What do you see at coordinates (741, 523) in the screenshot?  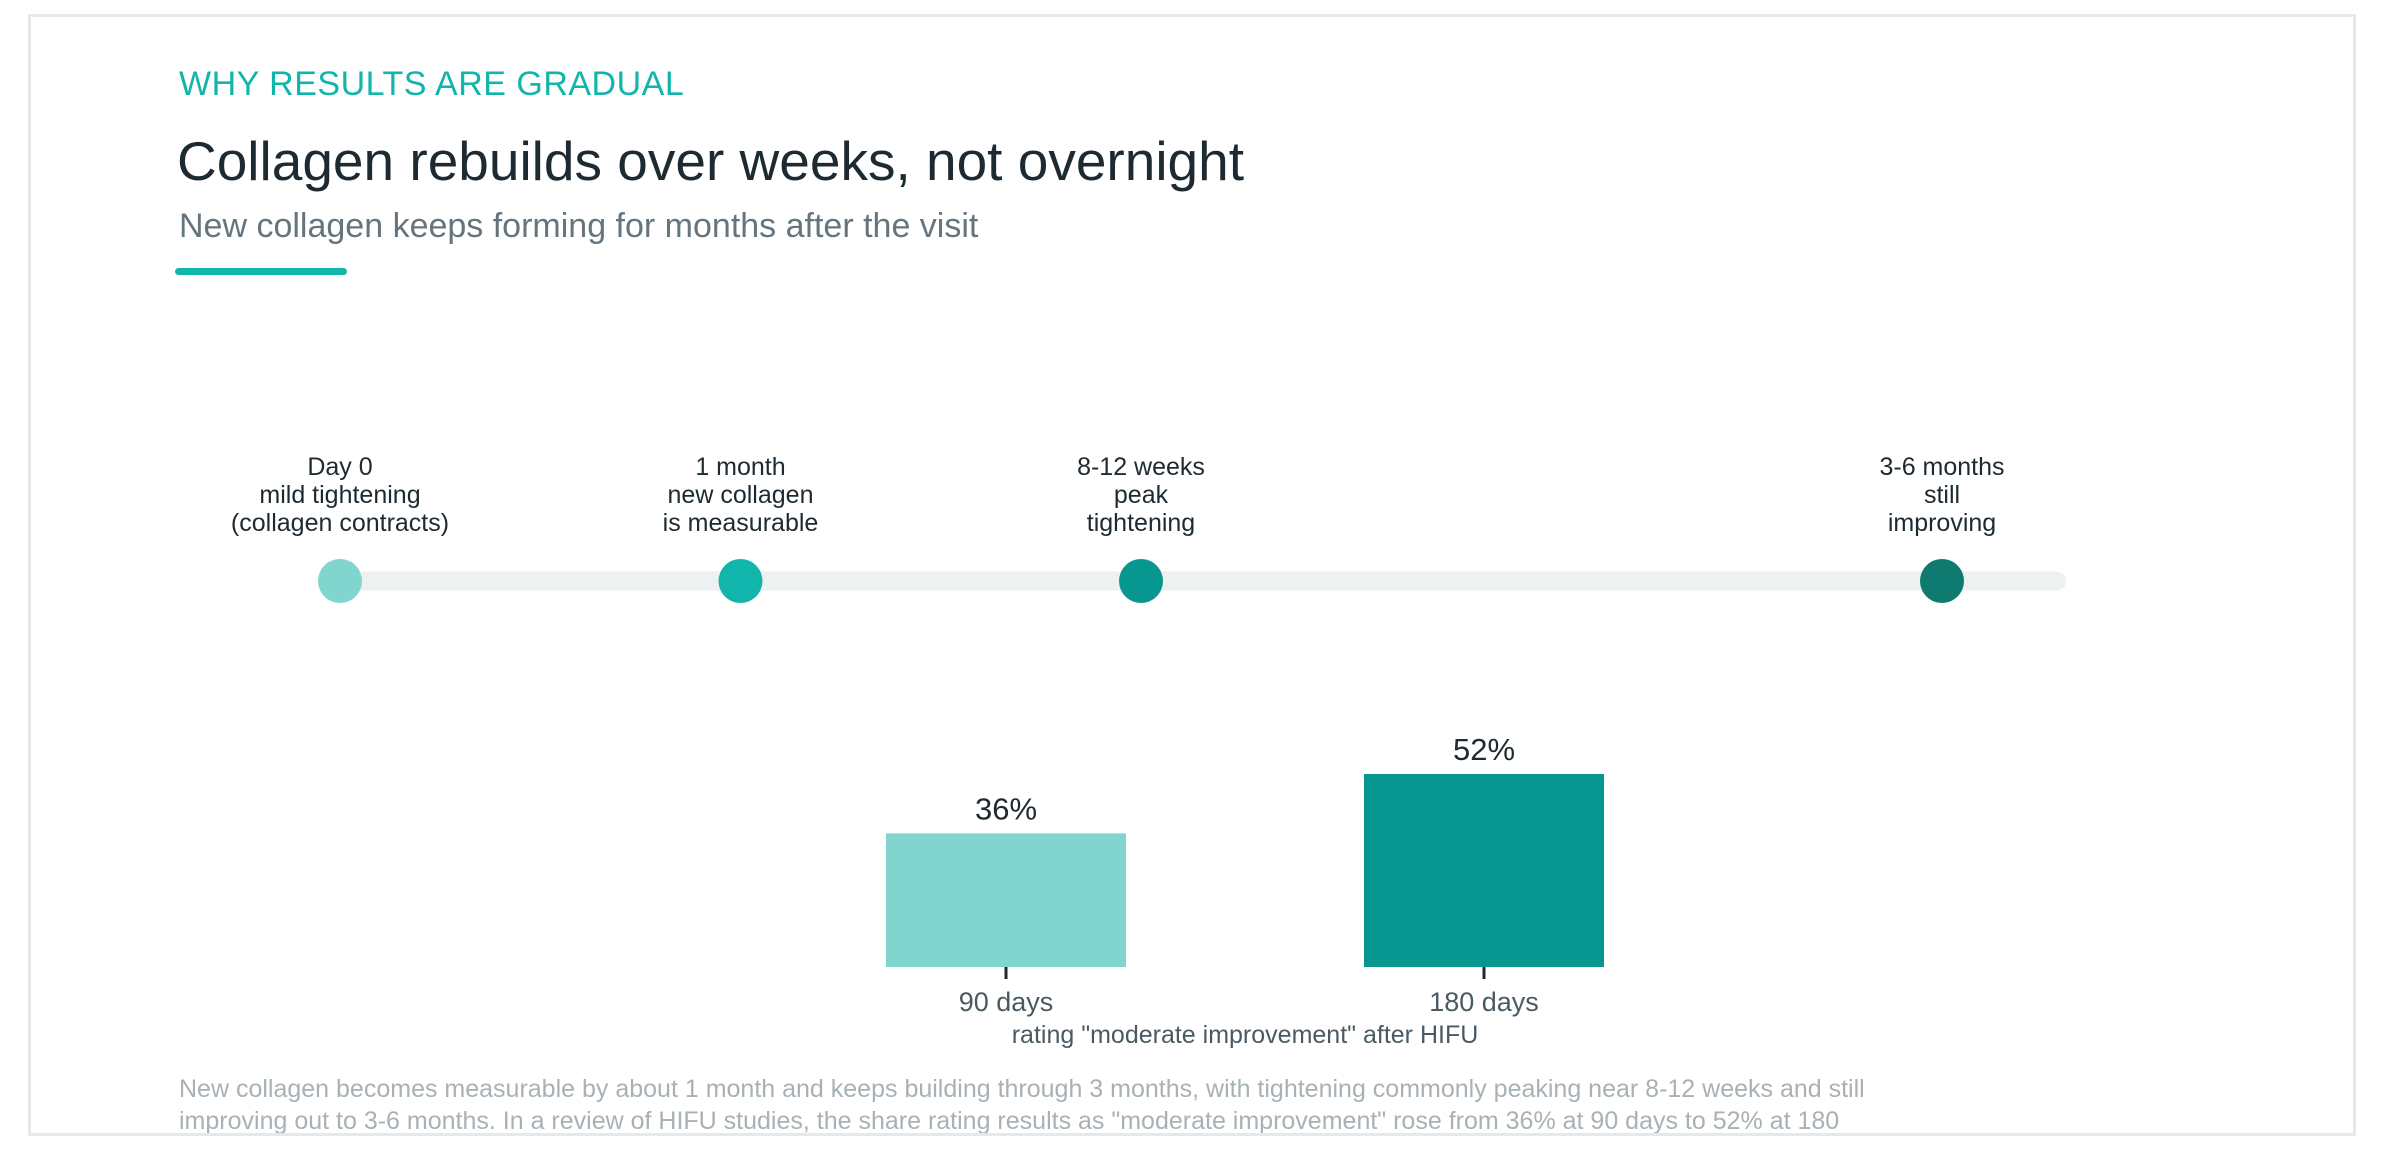 I see `milestone-label-line: is measurable` at bounding box center [741, 523].